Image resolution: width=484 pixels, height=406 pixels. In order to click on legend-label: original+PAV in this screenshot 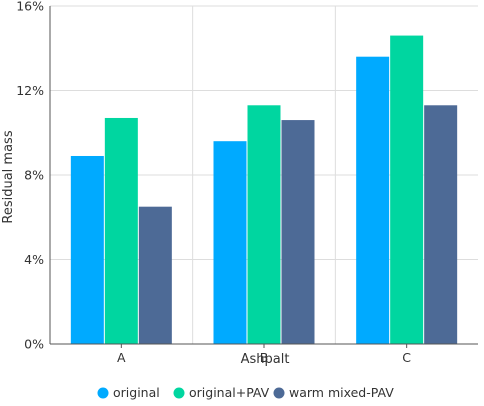, I will do `click(229, 392)`.